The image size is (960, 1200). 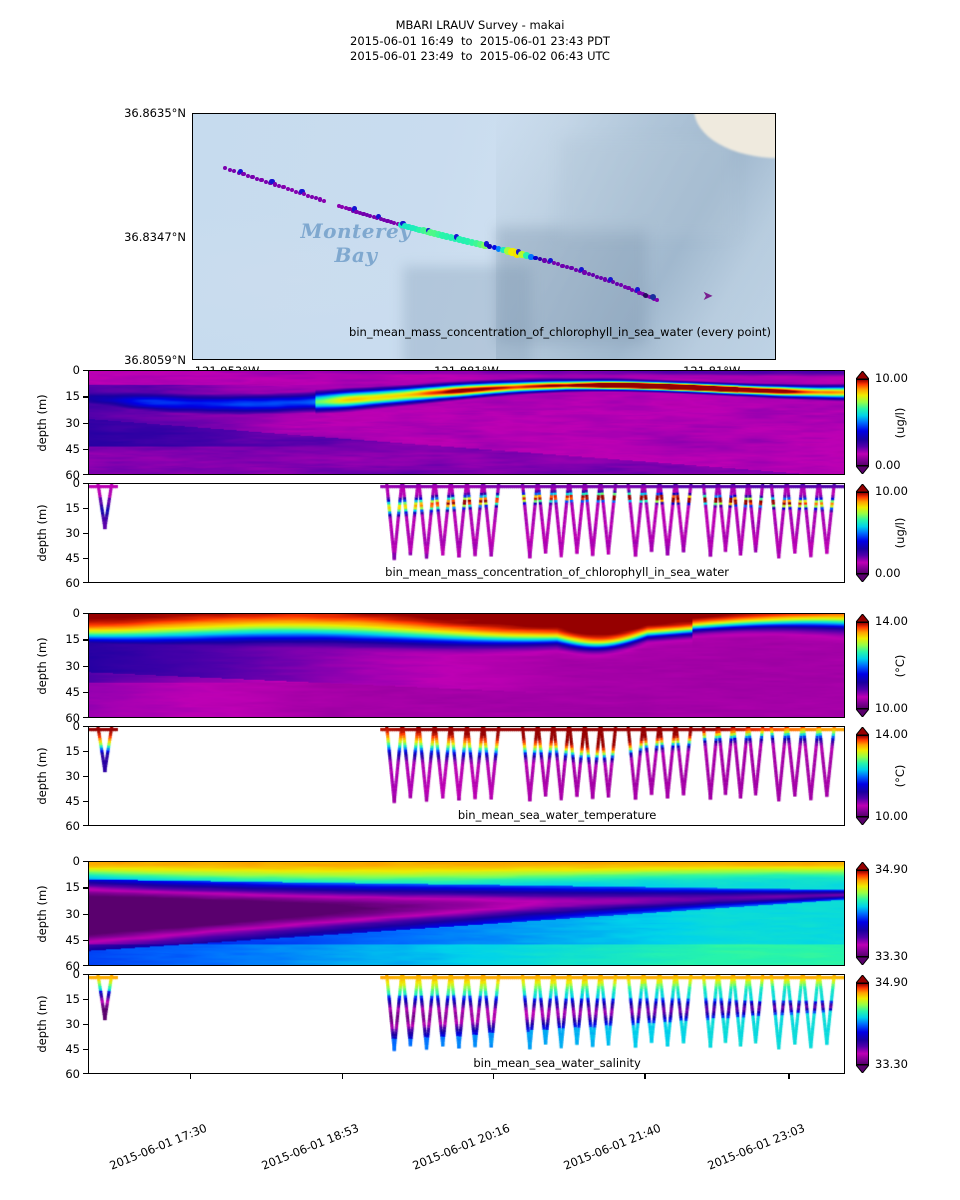 I want to click on temperature-scatter-points, so click(x=466, y=776).